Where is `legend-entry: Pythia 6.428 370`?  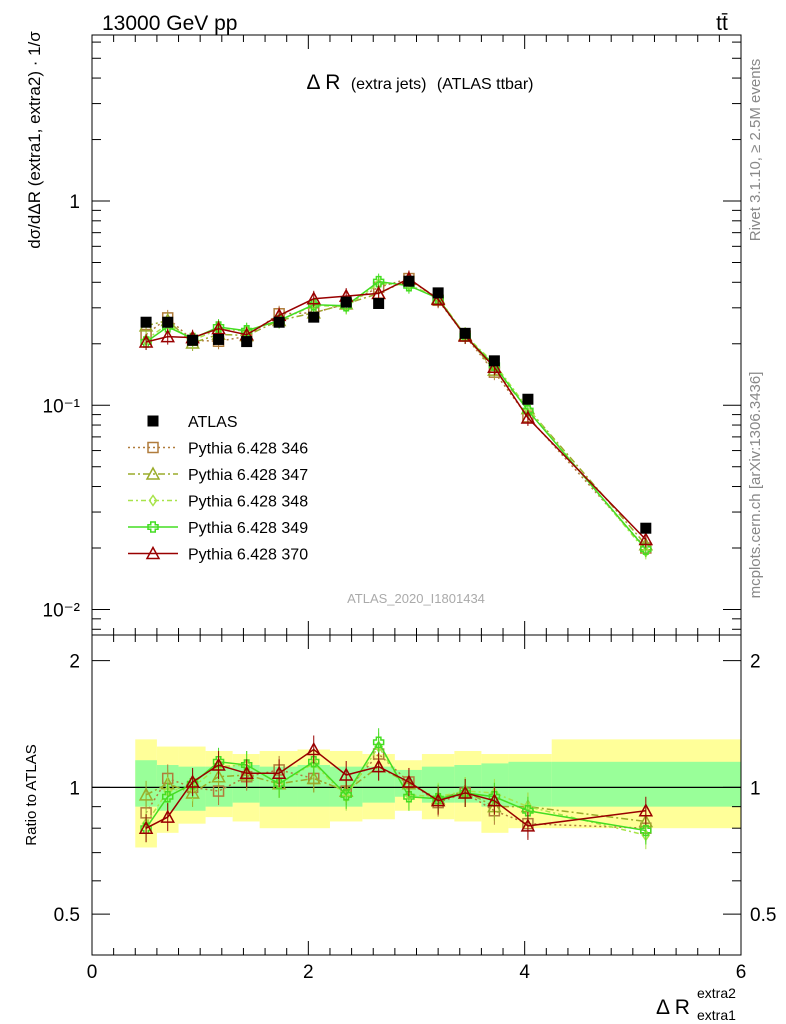 legend-entry: Pythia 6.428 370 is located at coordinates (218, 554).